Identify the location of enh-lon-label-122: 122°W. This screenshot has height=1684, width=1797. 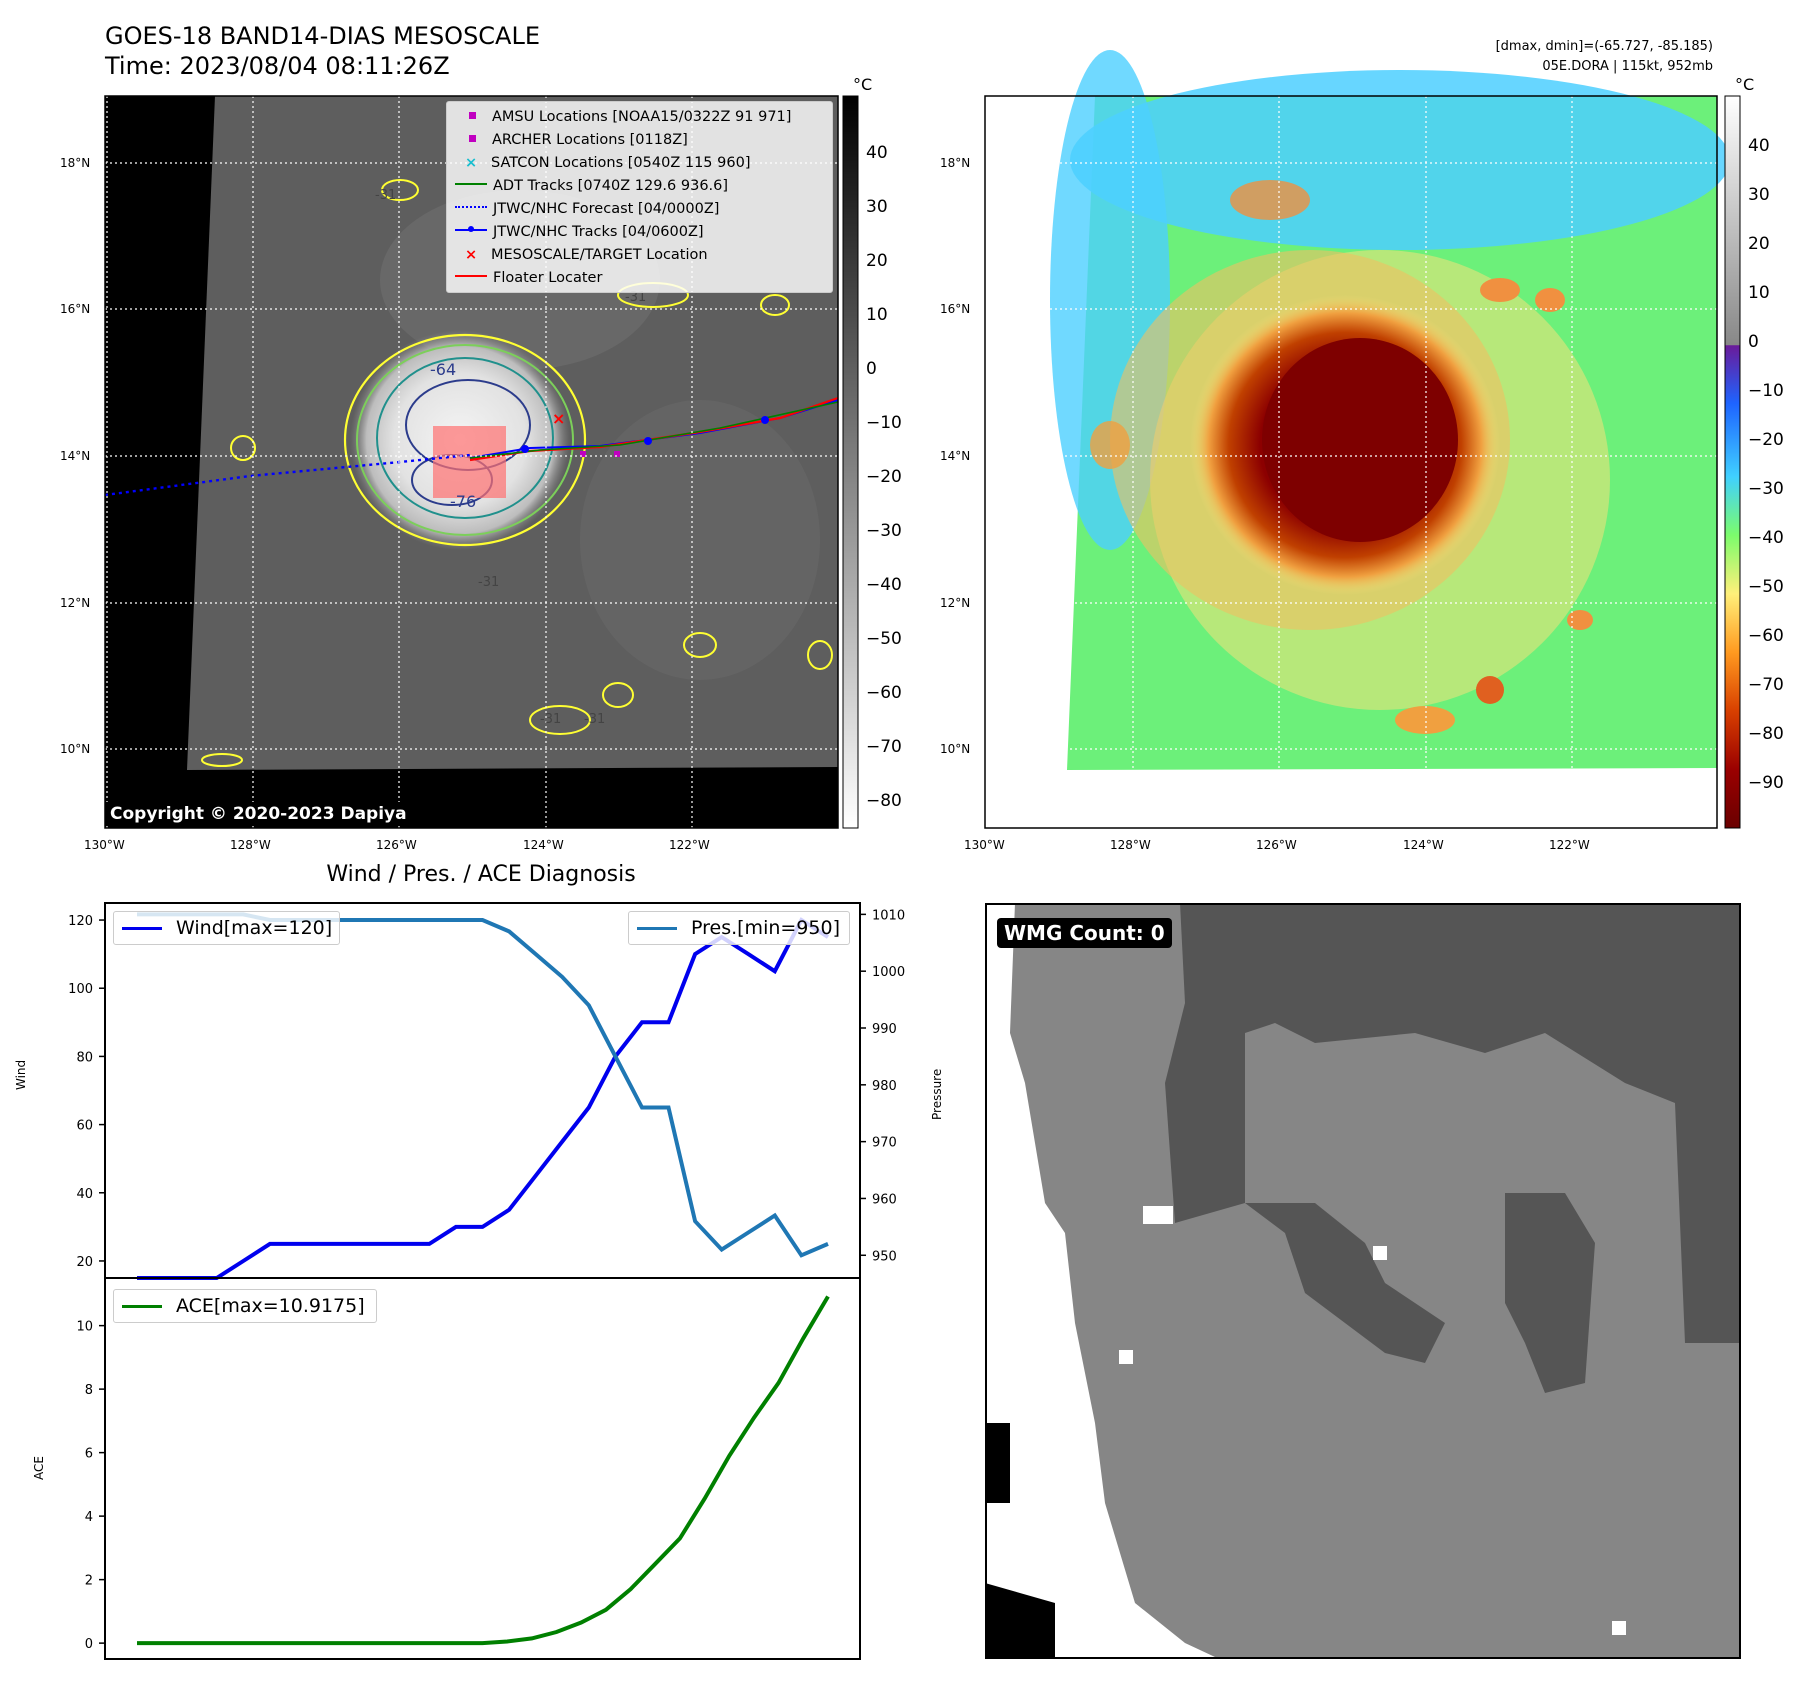
(1569, 845).